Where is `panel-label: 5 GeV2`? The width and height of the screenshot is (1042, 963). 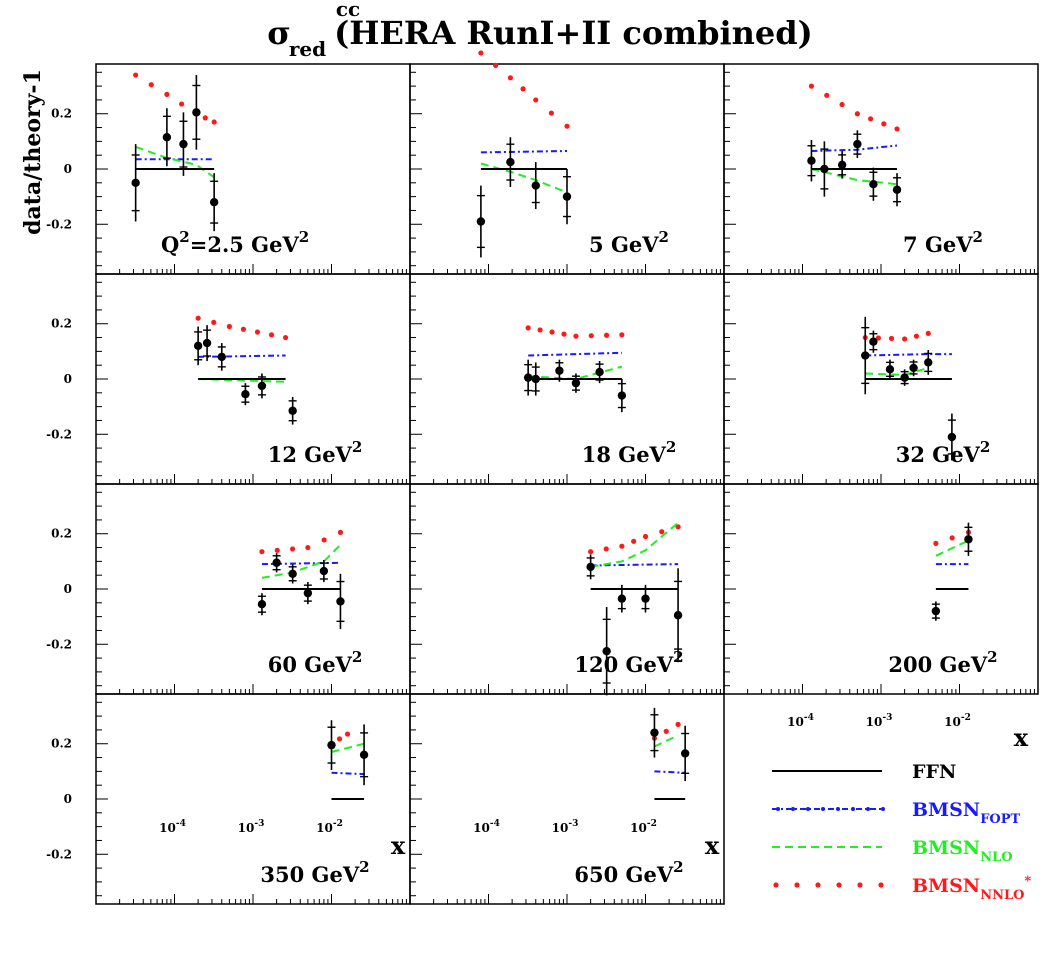 panel-label: 5 GeV2 is located at coordinates (629, 242).